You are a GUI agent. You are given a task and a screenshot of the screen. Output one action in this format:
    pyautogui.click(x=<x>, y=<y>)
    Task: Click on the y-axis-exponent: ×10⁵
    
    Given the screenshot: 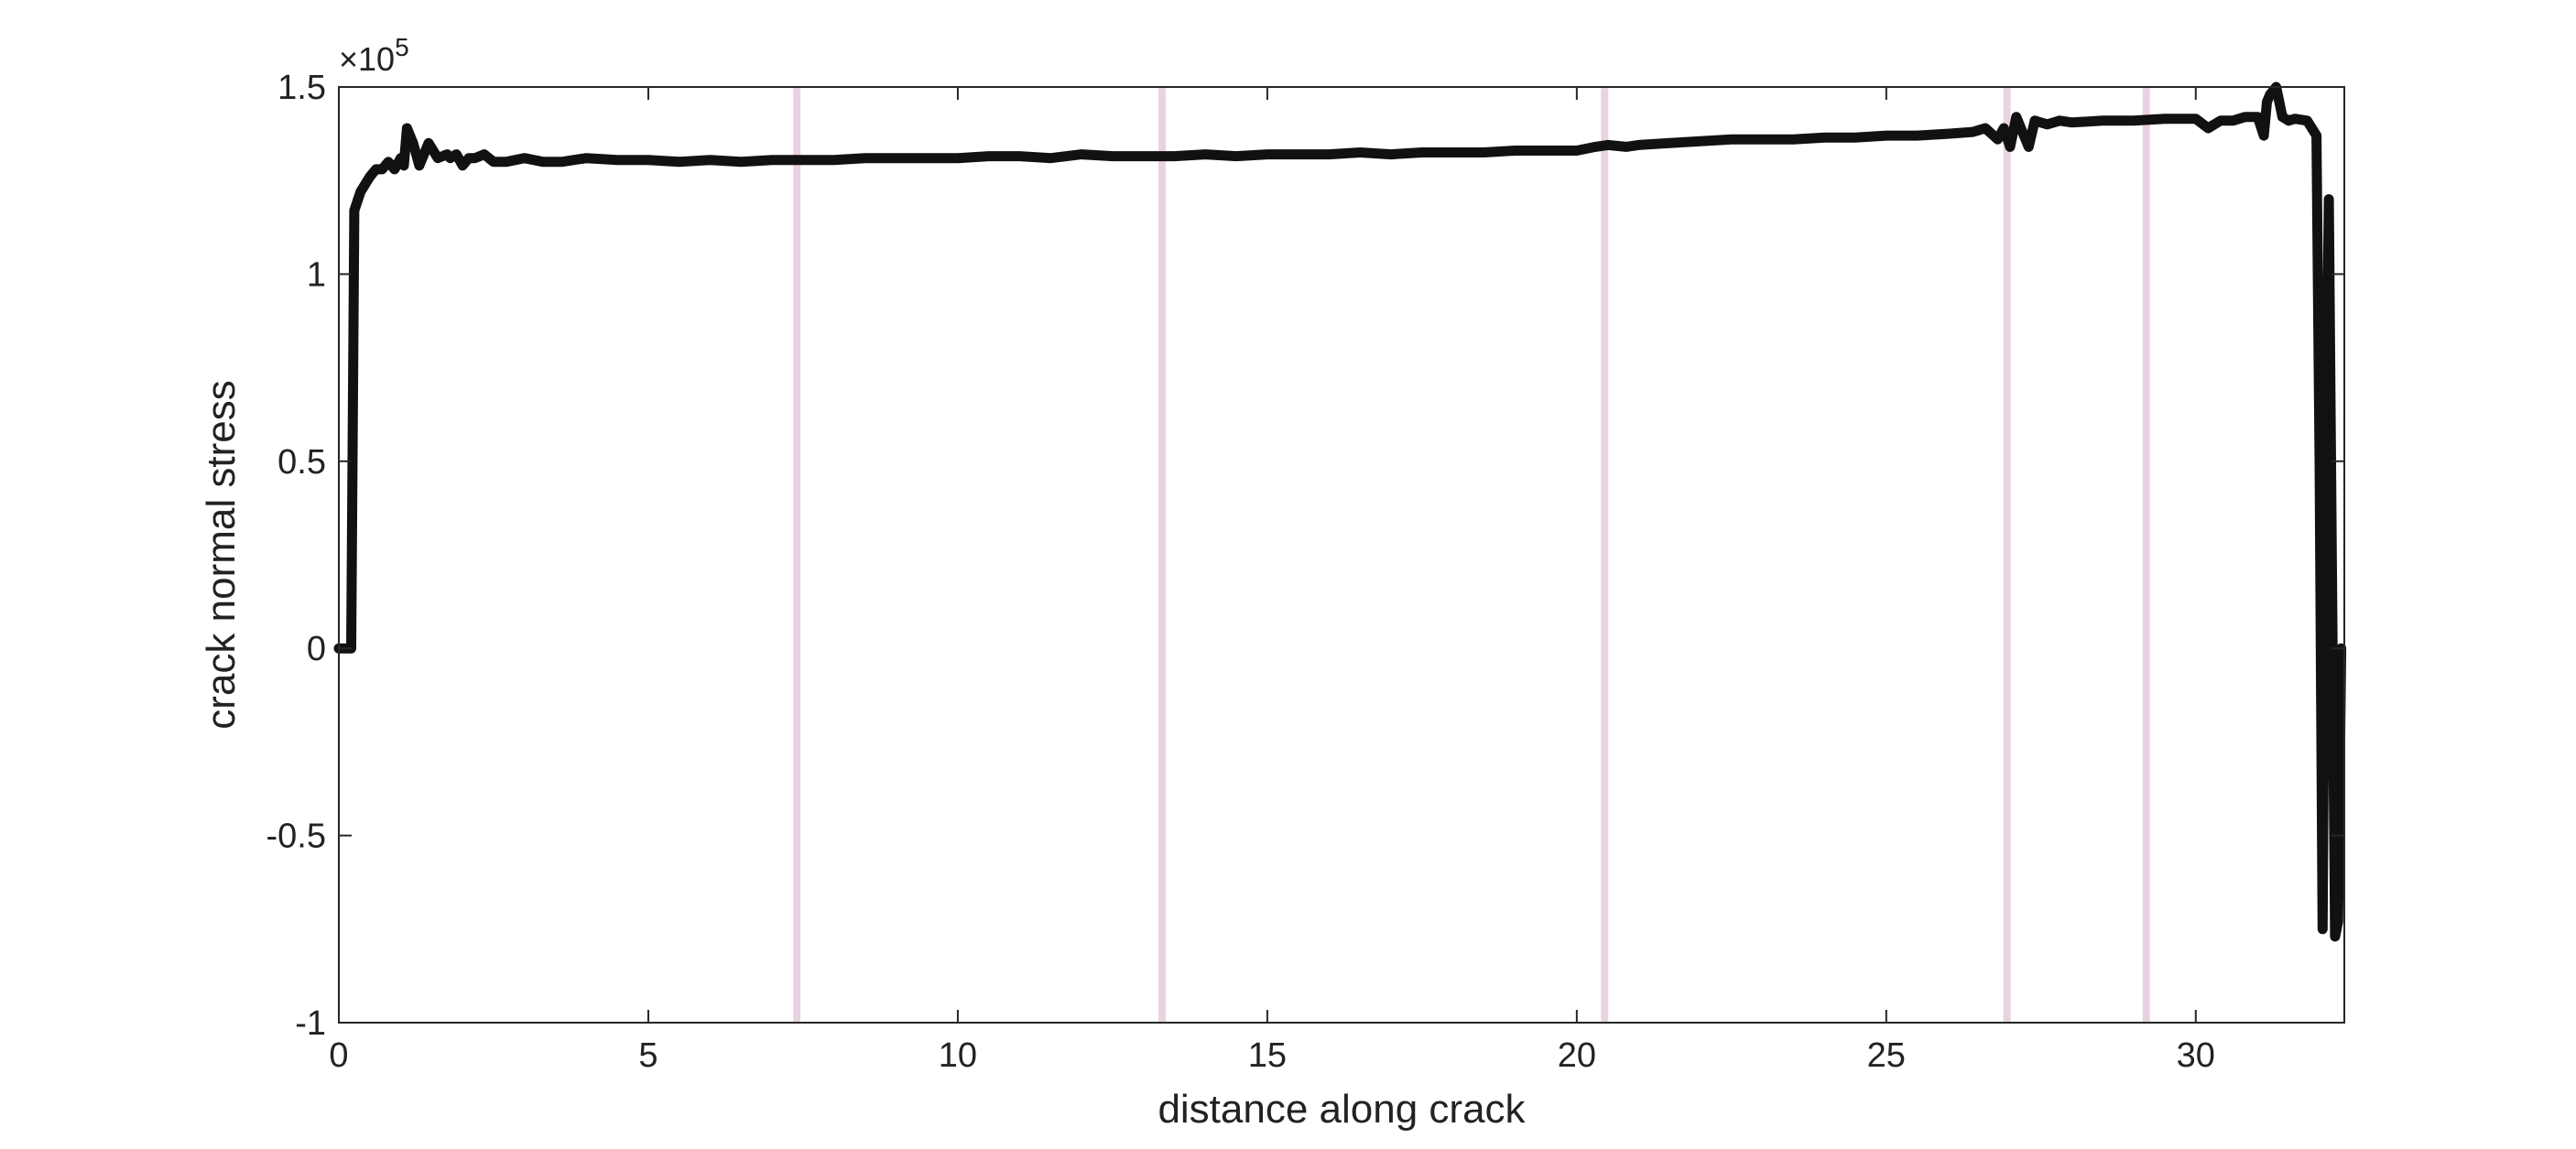 What is the action you would take?
    pyautogui.click(x=374, y=56)
    